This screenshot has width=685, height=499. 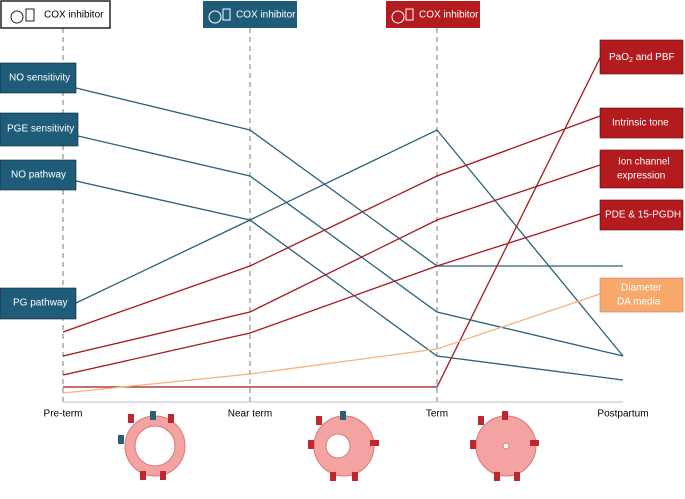 I want to click on left-label: NO sensitivity, so click(x=39, y=78).